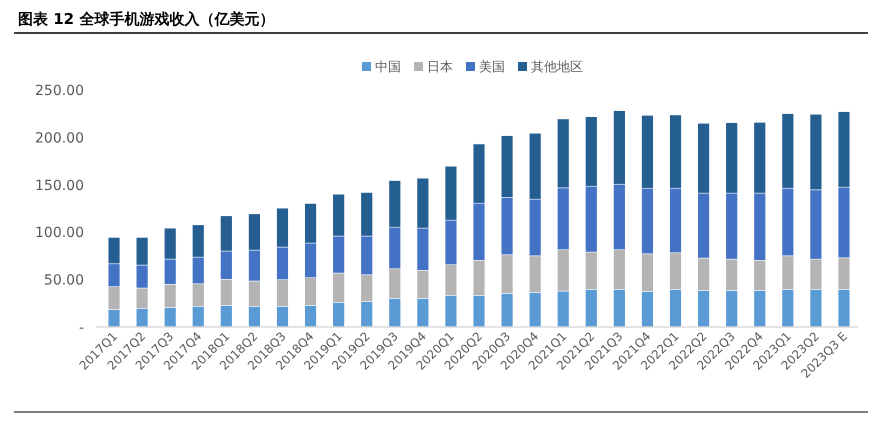  What do you see at coordinates (440, 67) in the screenshot?
I see `legend-label: 日本` at bounding box center [440, 67].